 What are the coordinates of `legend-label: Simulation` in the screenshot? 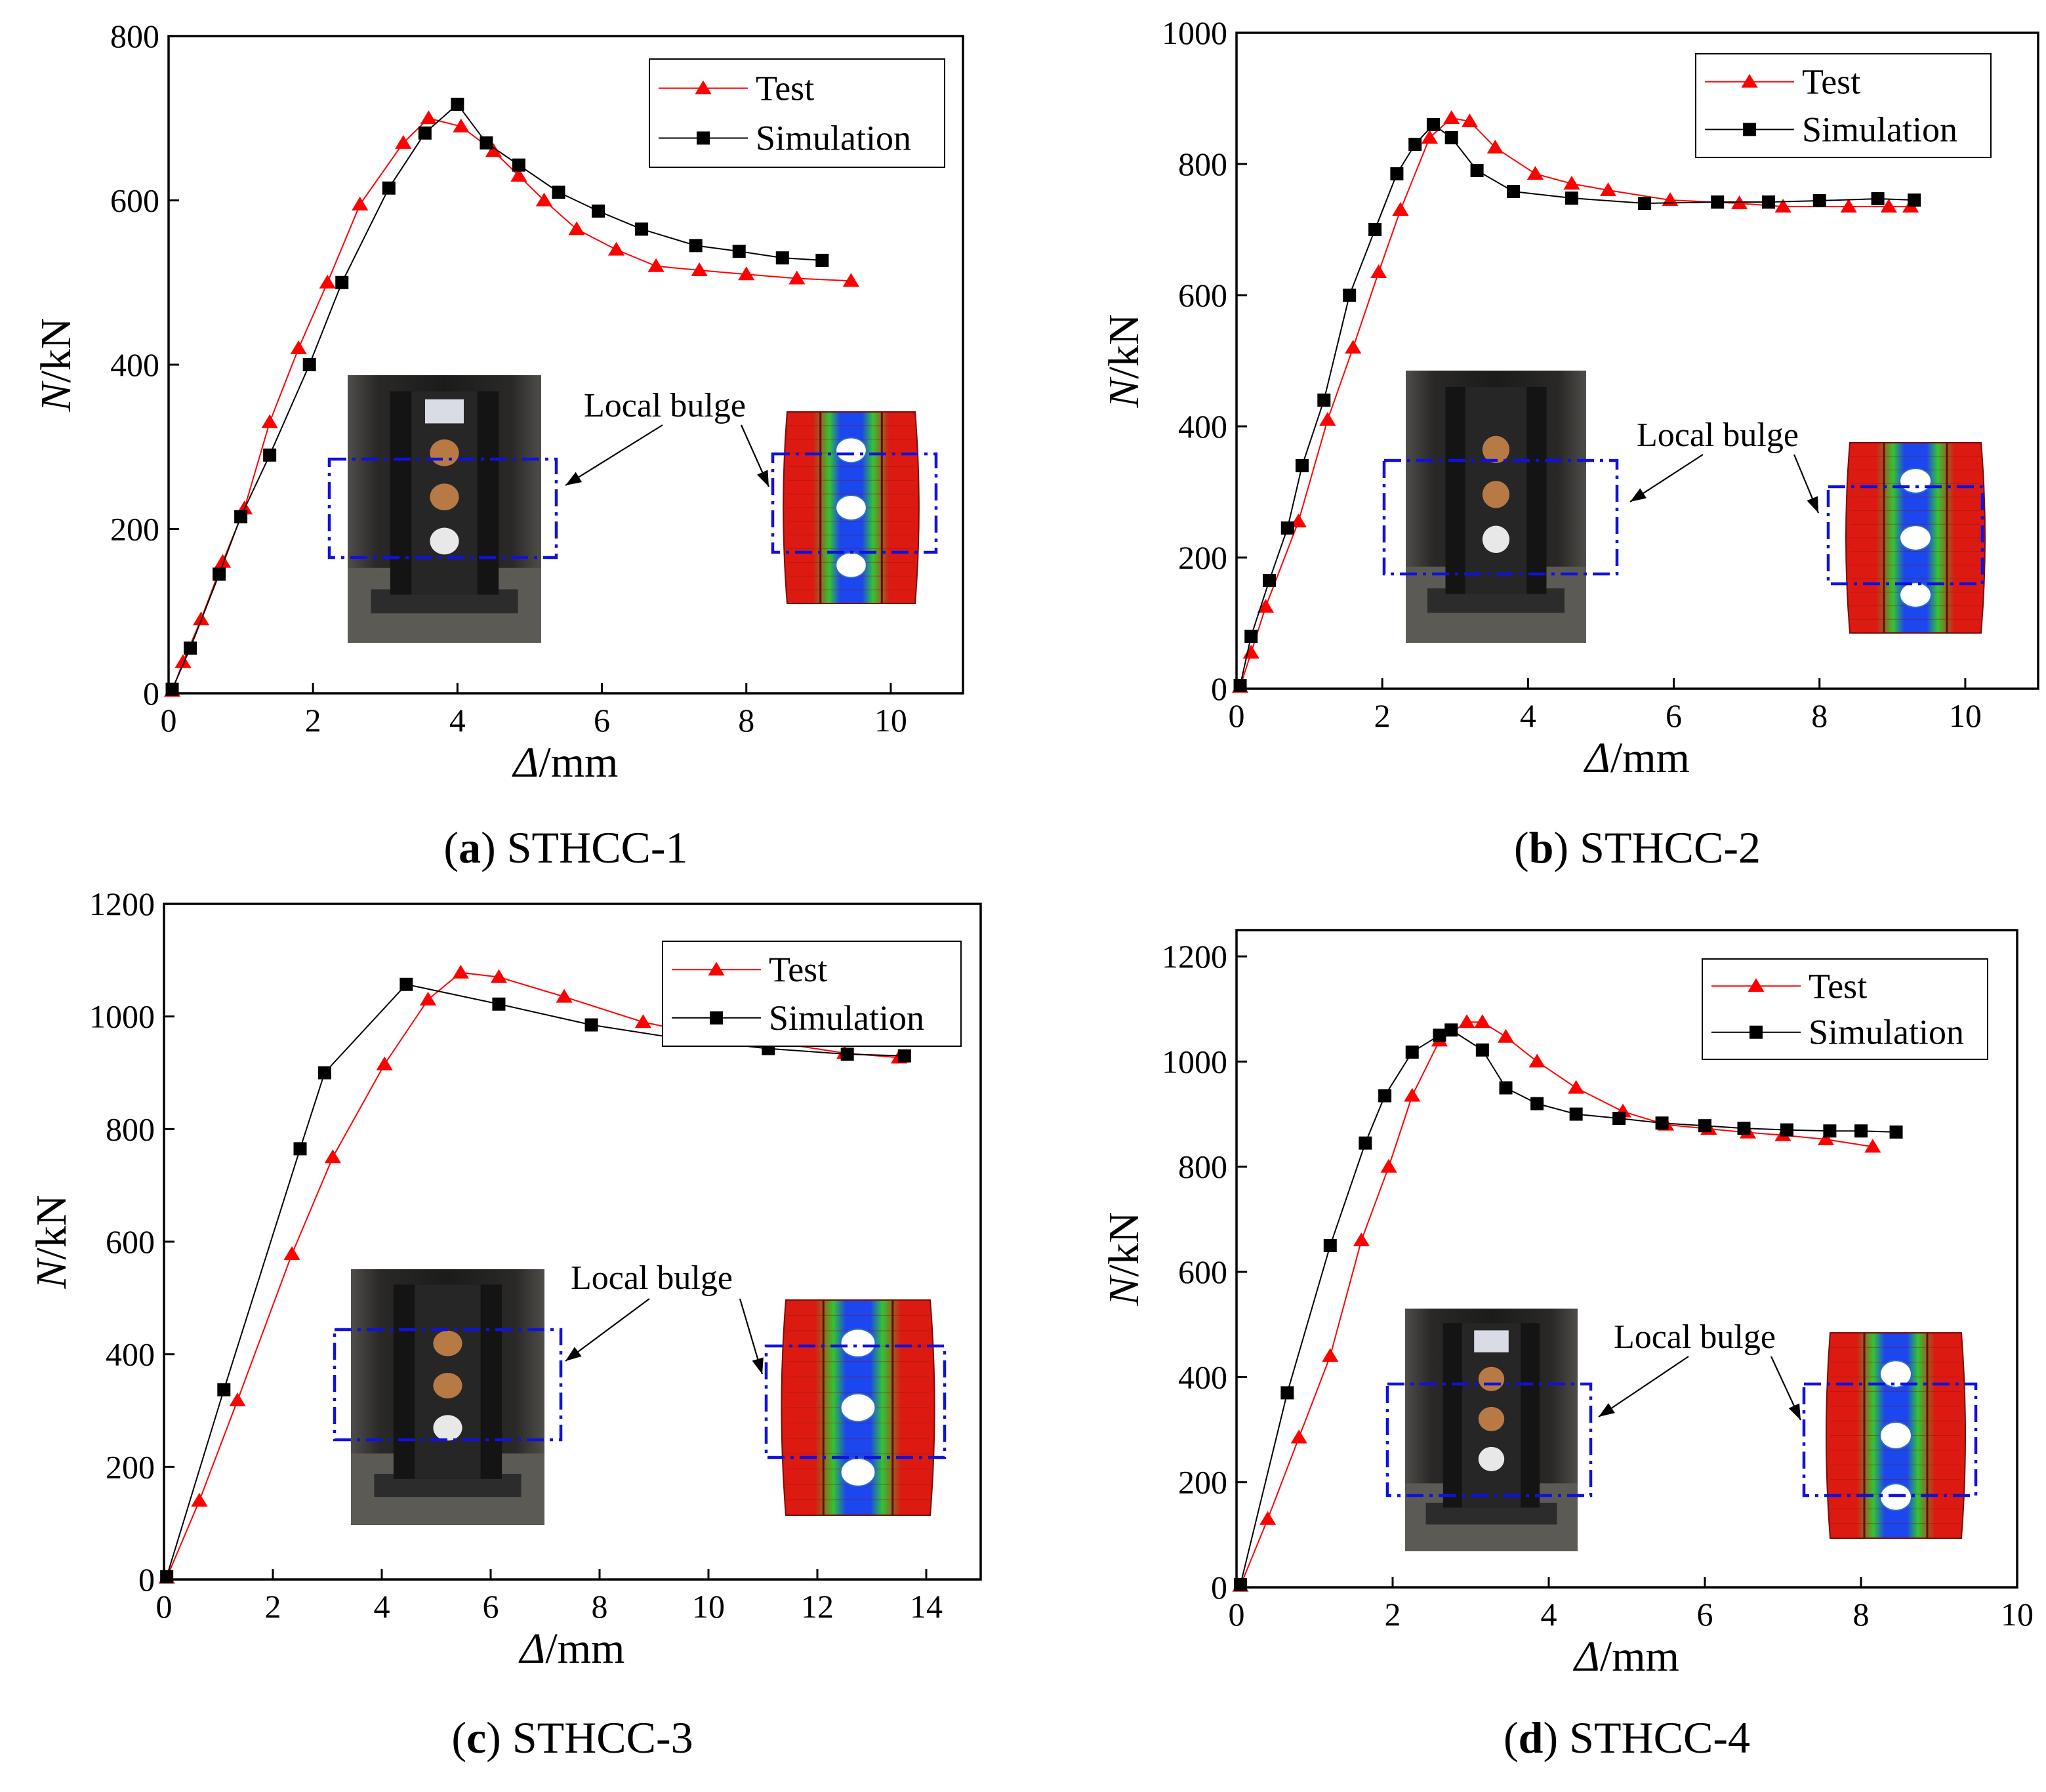 It's located at (847, 1018).